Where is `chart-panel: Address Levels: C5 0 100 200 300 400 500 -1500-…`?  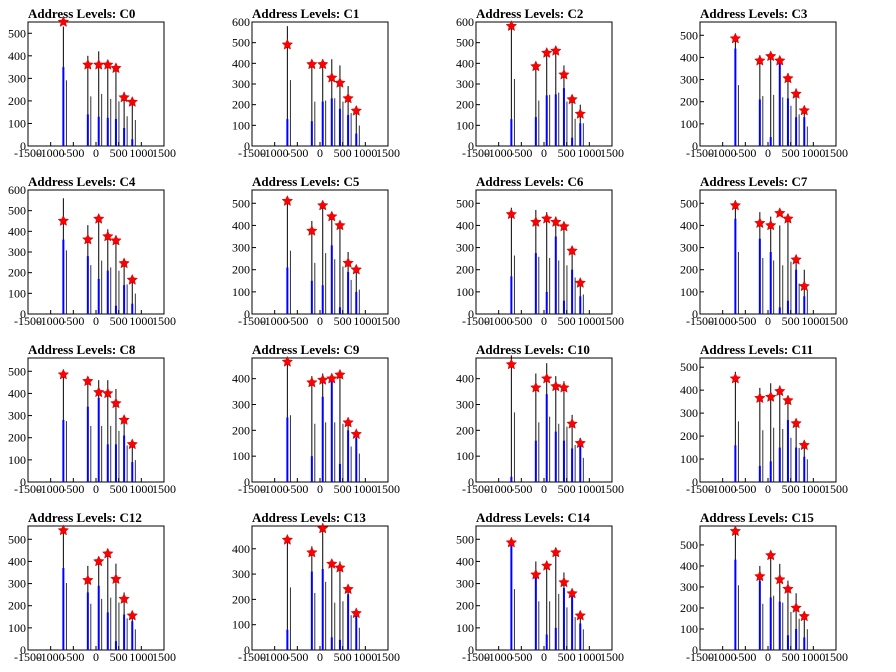 chart-panel: Address Levels: C5 0 100 200 300 400 500 -1500-… is located at coordinates (336, 252).